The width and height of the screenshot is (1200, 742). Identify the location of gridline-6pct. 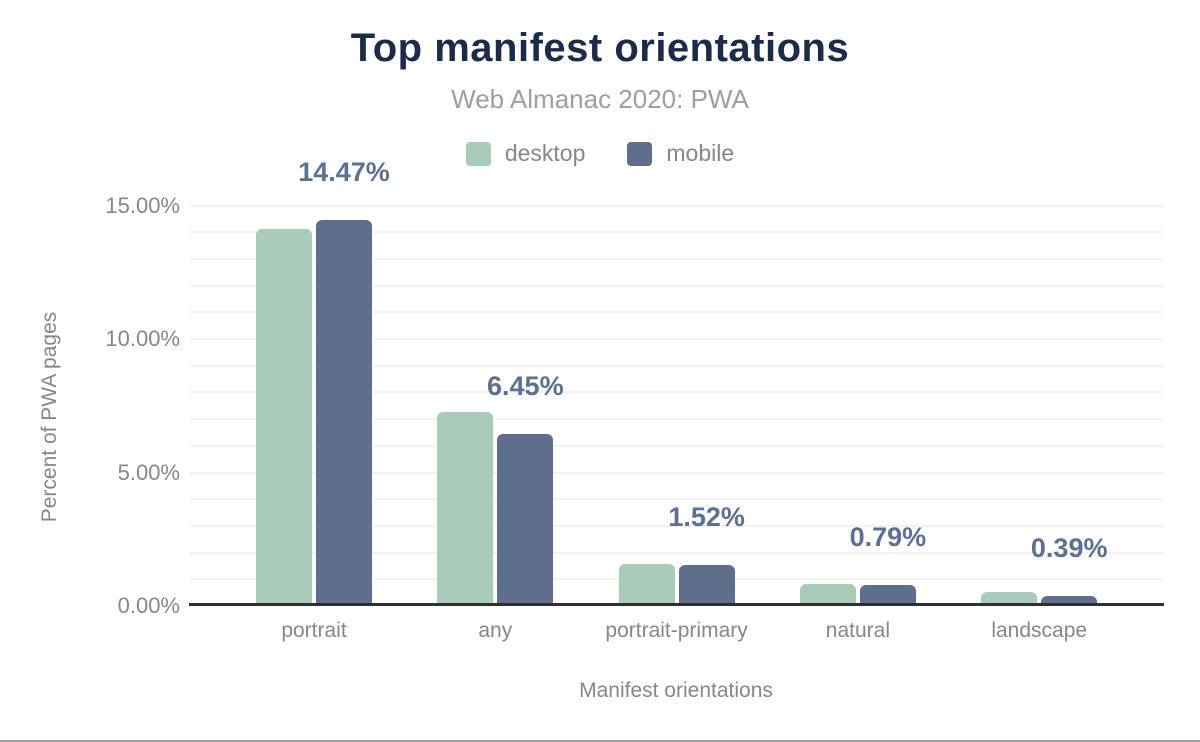
(676, 445).